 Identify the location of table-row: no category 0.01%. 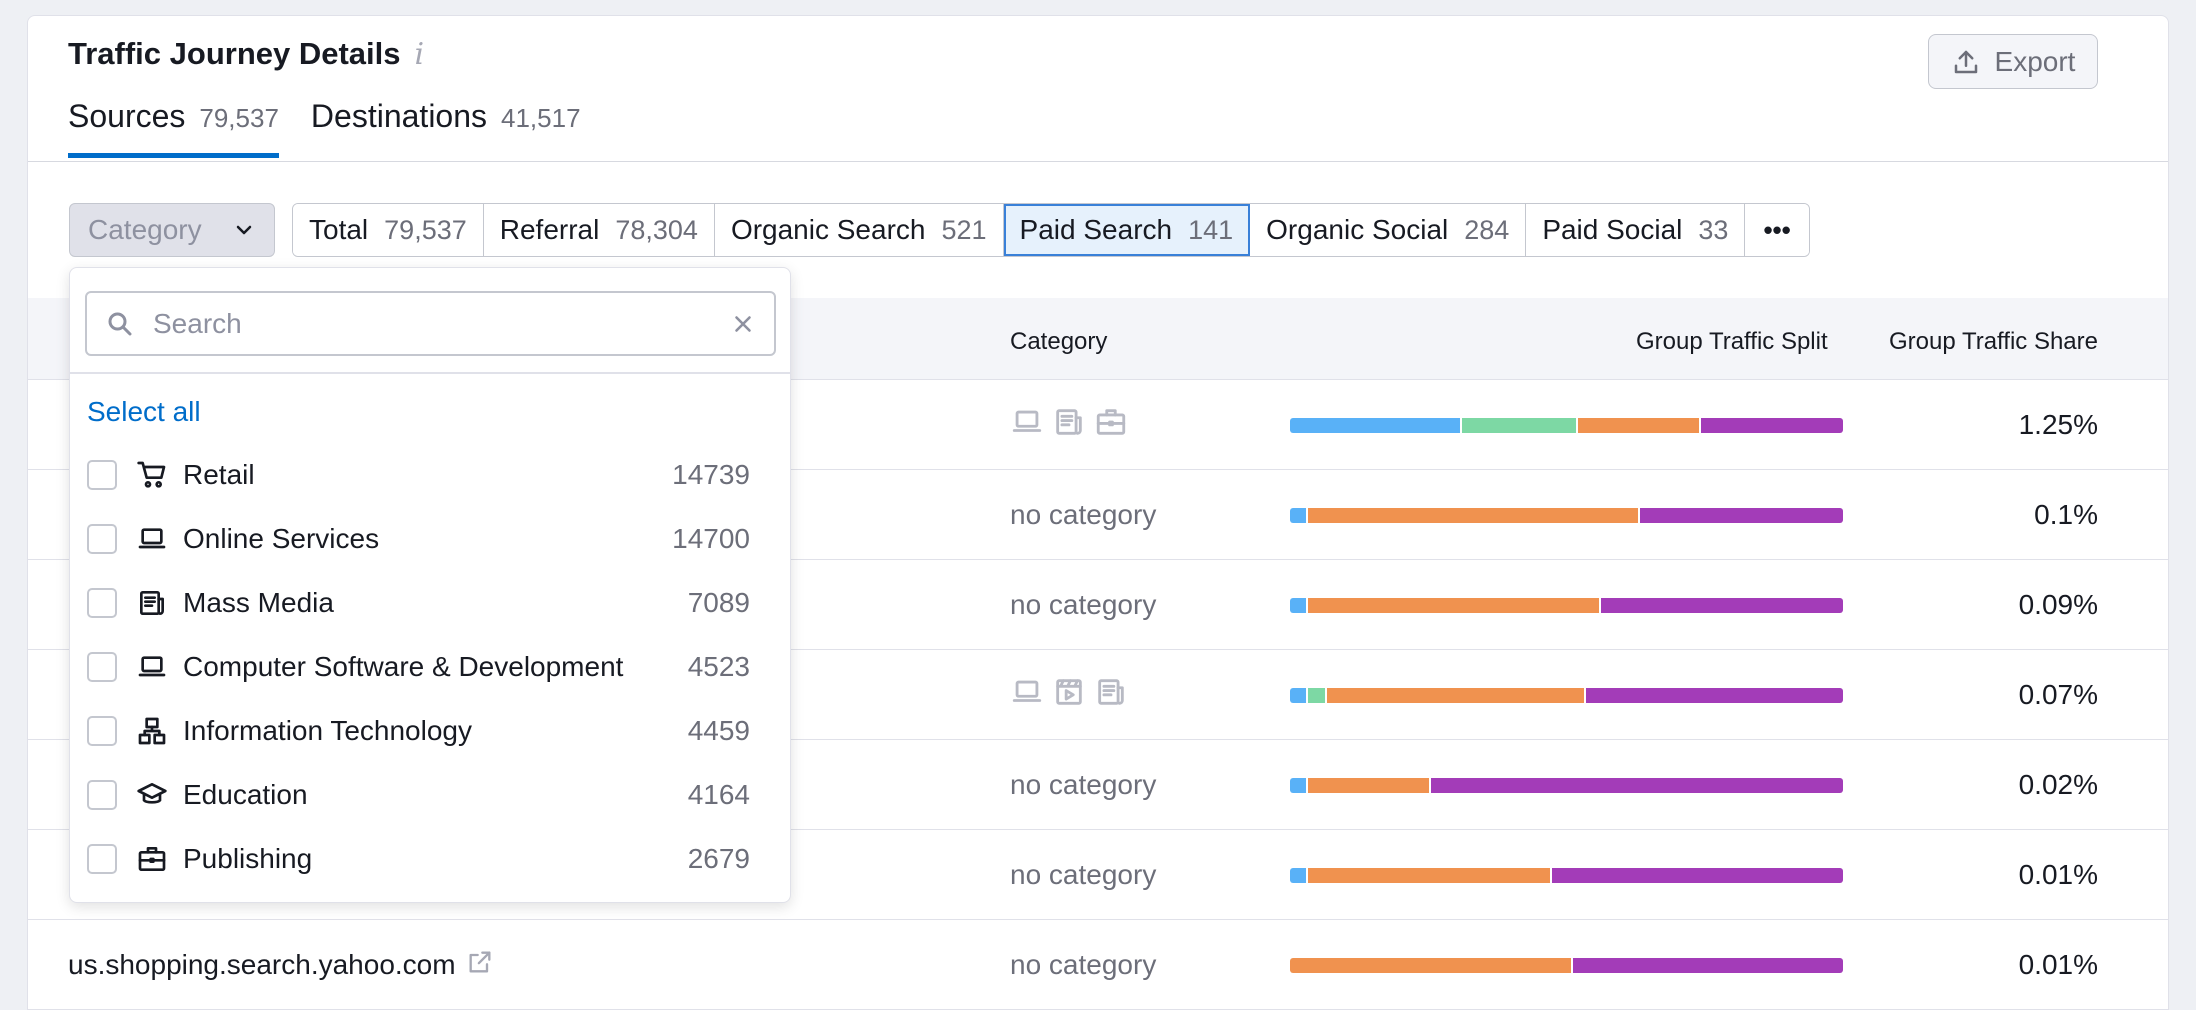
(1098, 875).